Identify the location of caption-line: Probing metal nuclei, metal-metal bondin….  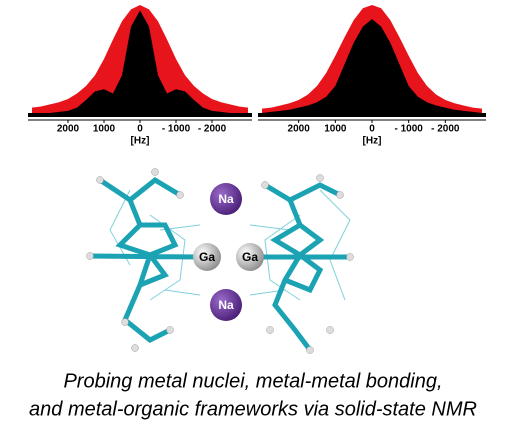
(252, 381).